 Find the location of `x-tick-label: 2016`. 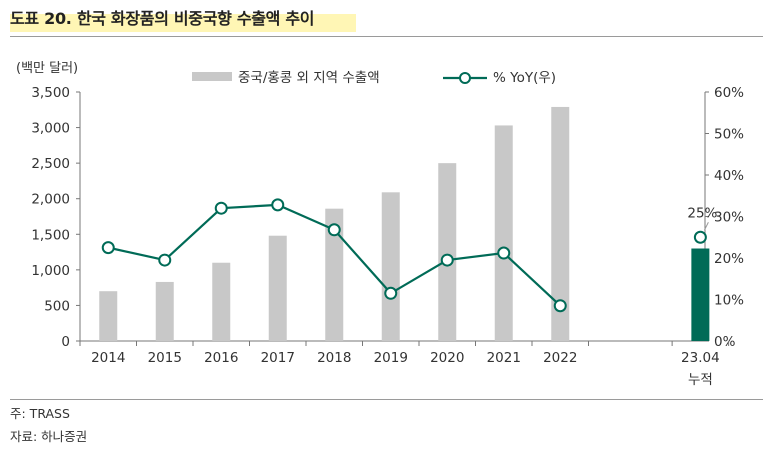

x-tick-label: 2016 is located at coordinates (221, 358).